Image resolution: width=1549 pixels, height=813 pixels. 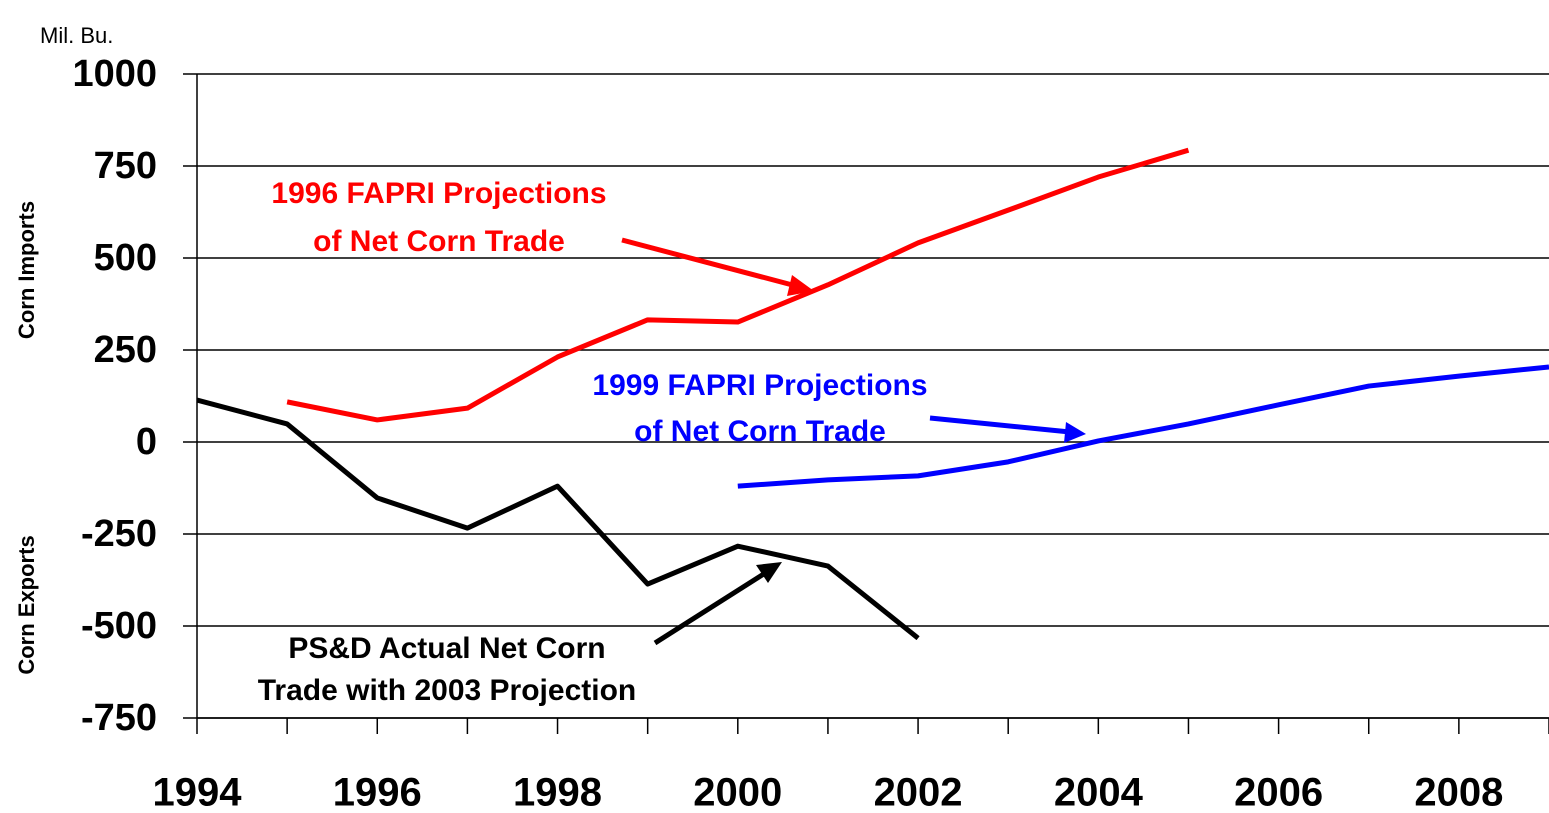 What do you see at coordinates (918, 792) in the screenshot?
I see `x-tick-label: 2002` at bounding box center [918, 792].